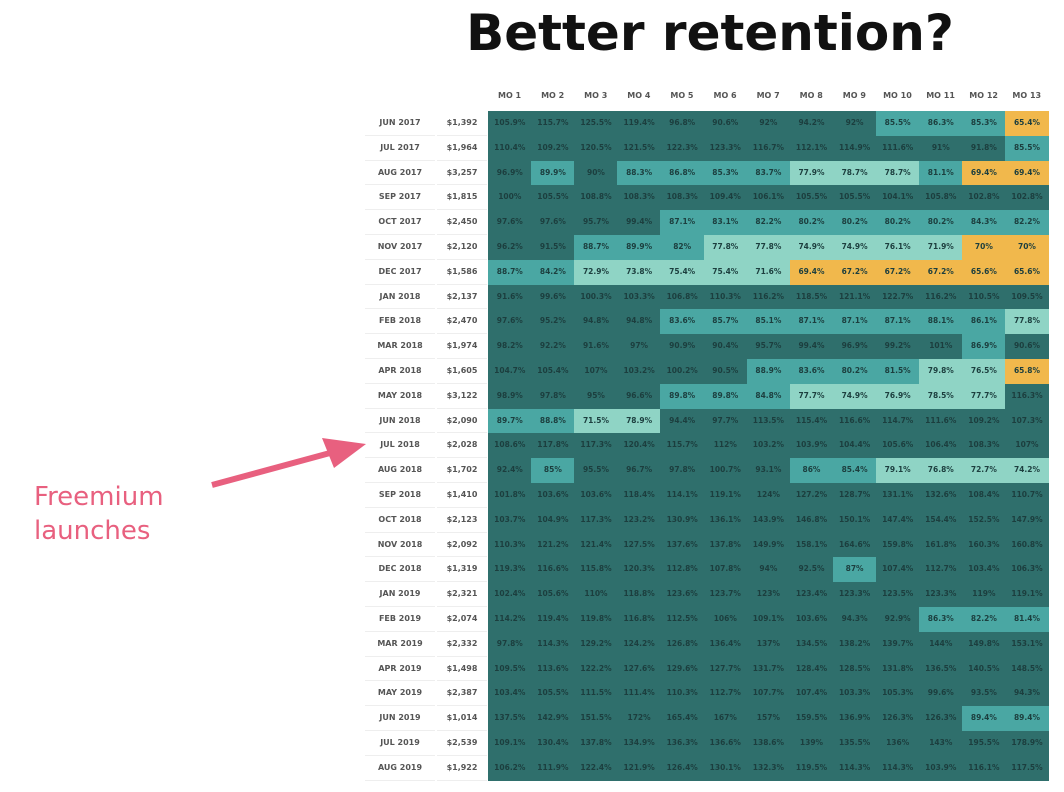 The height and width of the screenshot is (792, 1064). I want to click on heatmap-cell: 117.8%, so click(553, 446).